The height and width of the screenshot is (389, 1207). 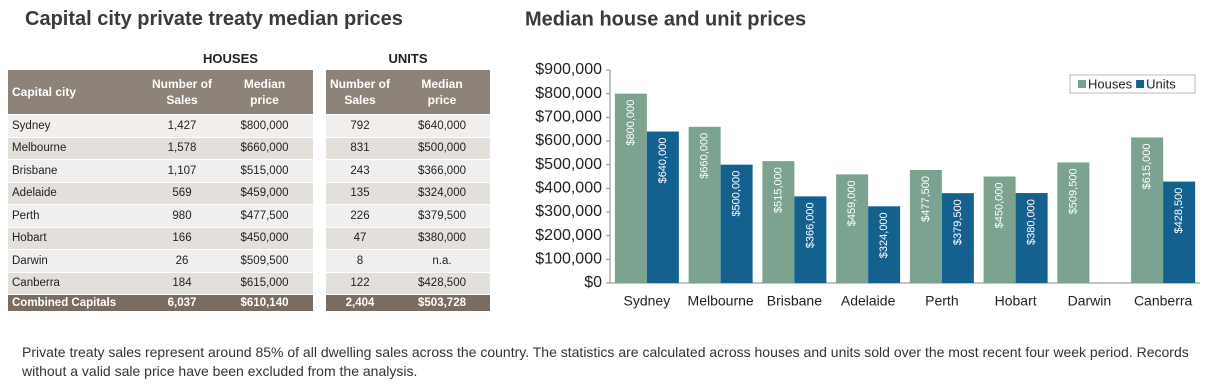 What do you see at coordinates (360, 283) in the screenshot?
I see `cell-text: 122` at bounding box center [360, 283].